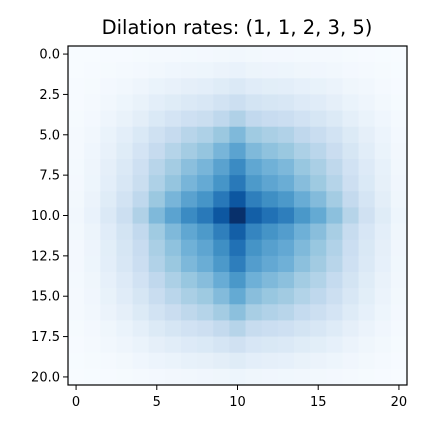  Describe the element at coordinates (76, 402) in the screenshot. I see `x-tick-label: 0` at that location.